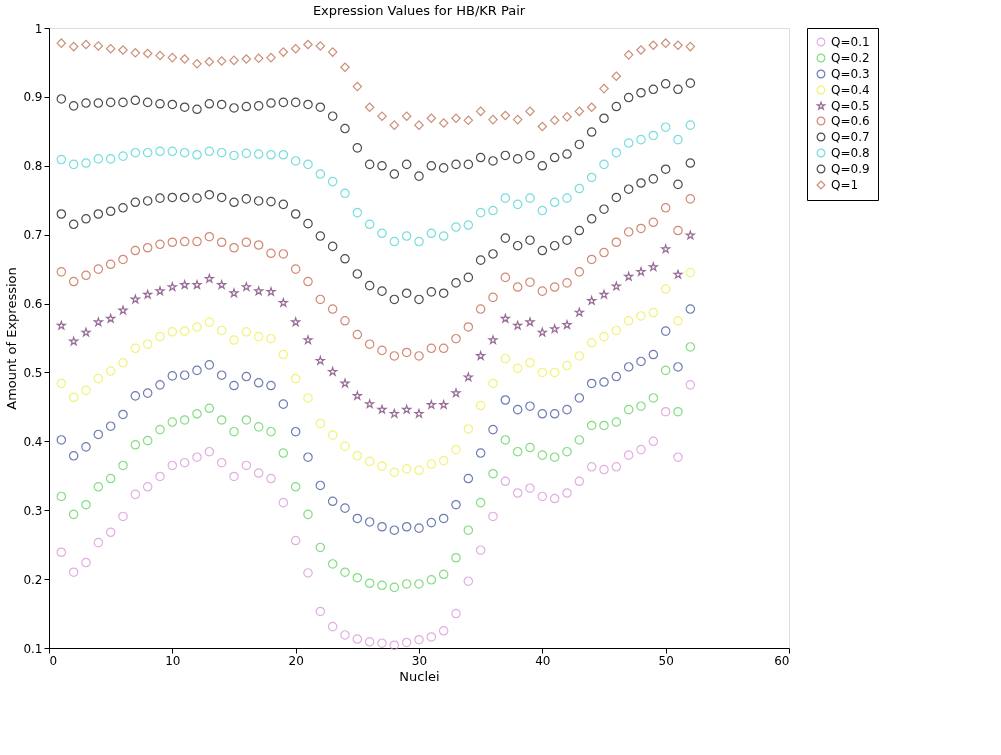 The image size is (1001, 755). Describe the element at coordinates (850, 121) in the screenshot. I see `legend-label: Q=0.6` at that location.